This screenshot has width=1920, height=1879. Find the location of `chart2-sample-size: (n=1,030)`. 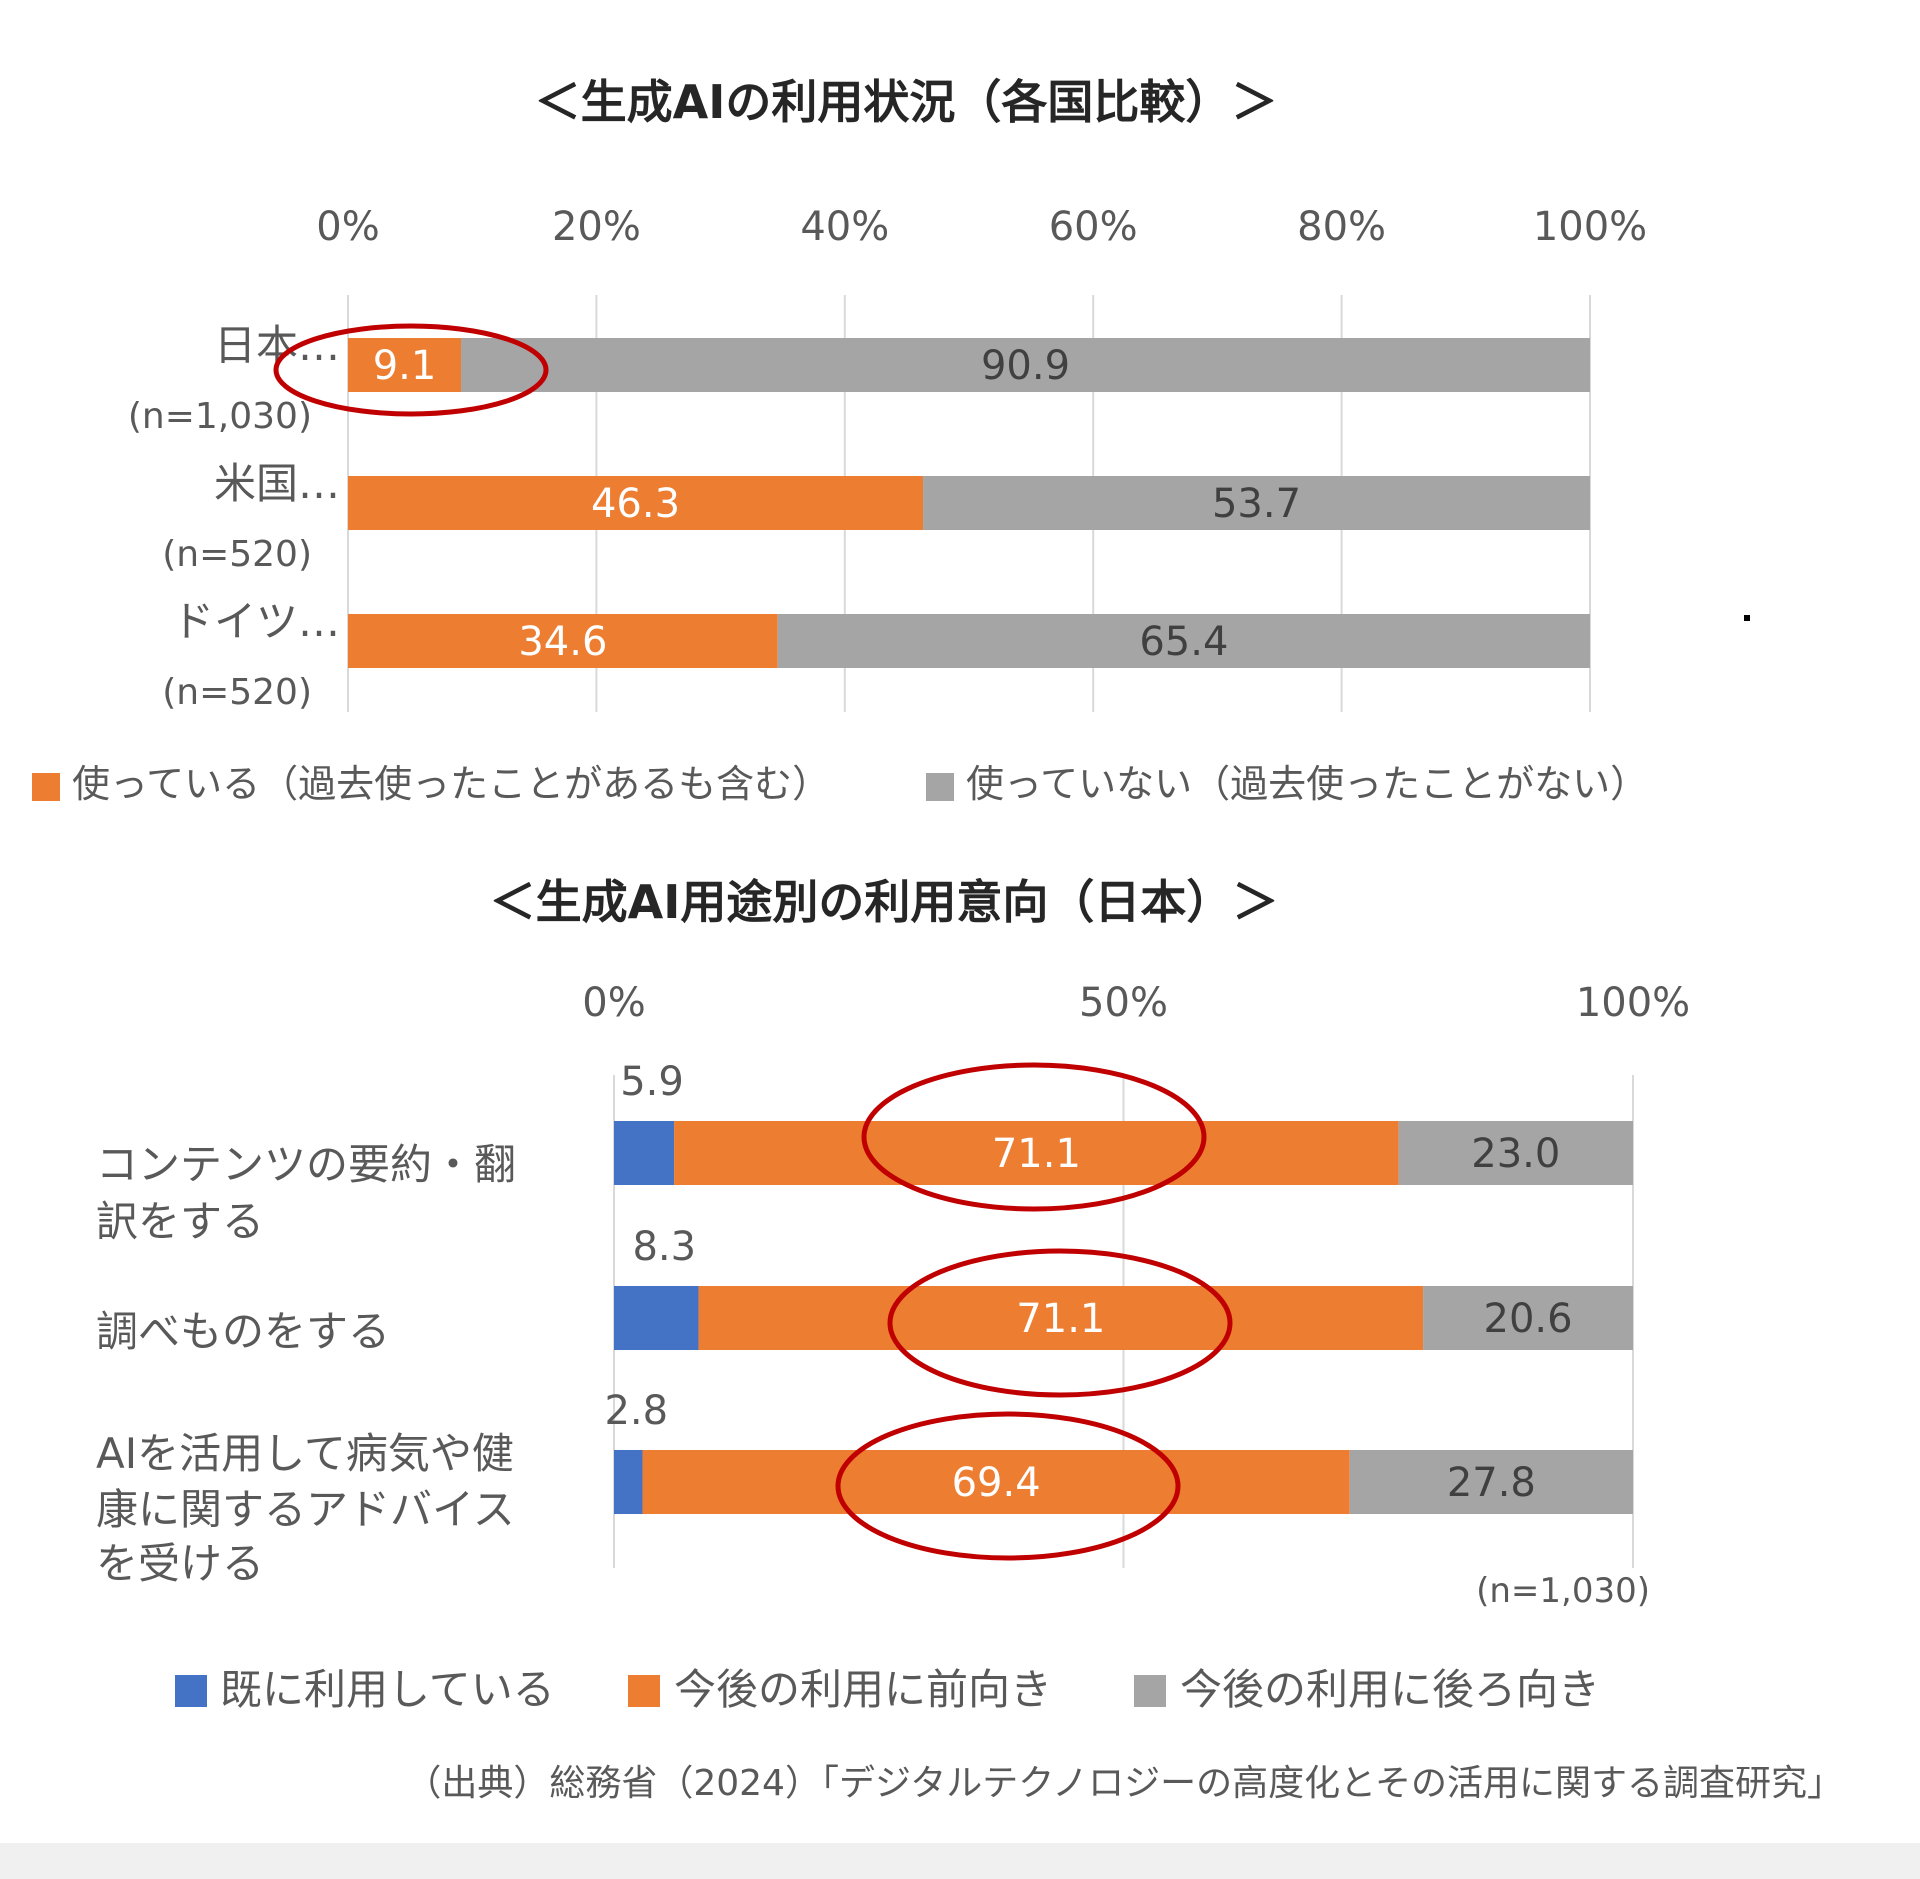

chart2-sample-size: (n=1,030) is located at coordinates (1563, 1591).